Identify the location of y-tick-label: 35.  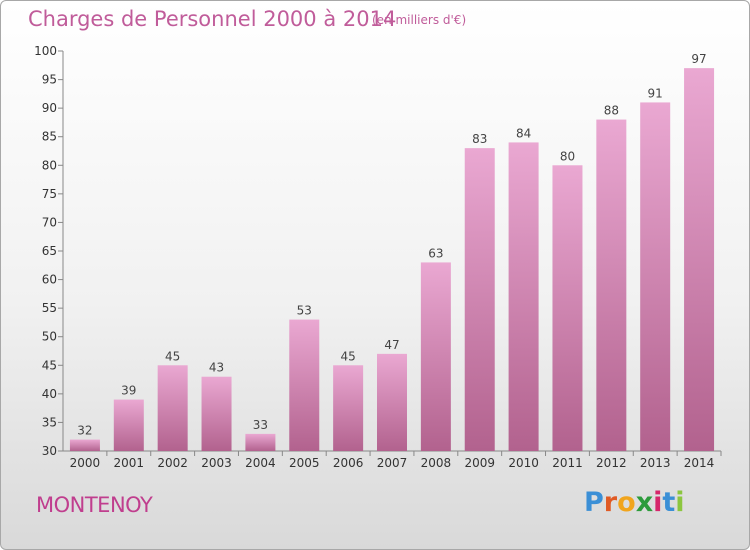
(49, 422).